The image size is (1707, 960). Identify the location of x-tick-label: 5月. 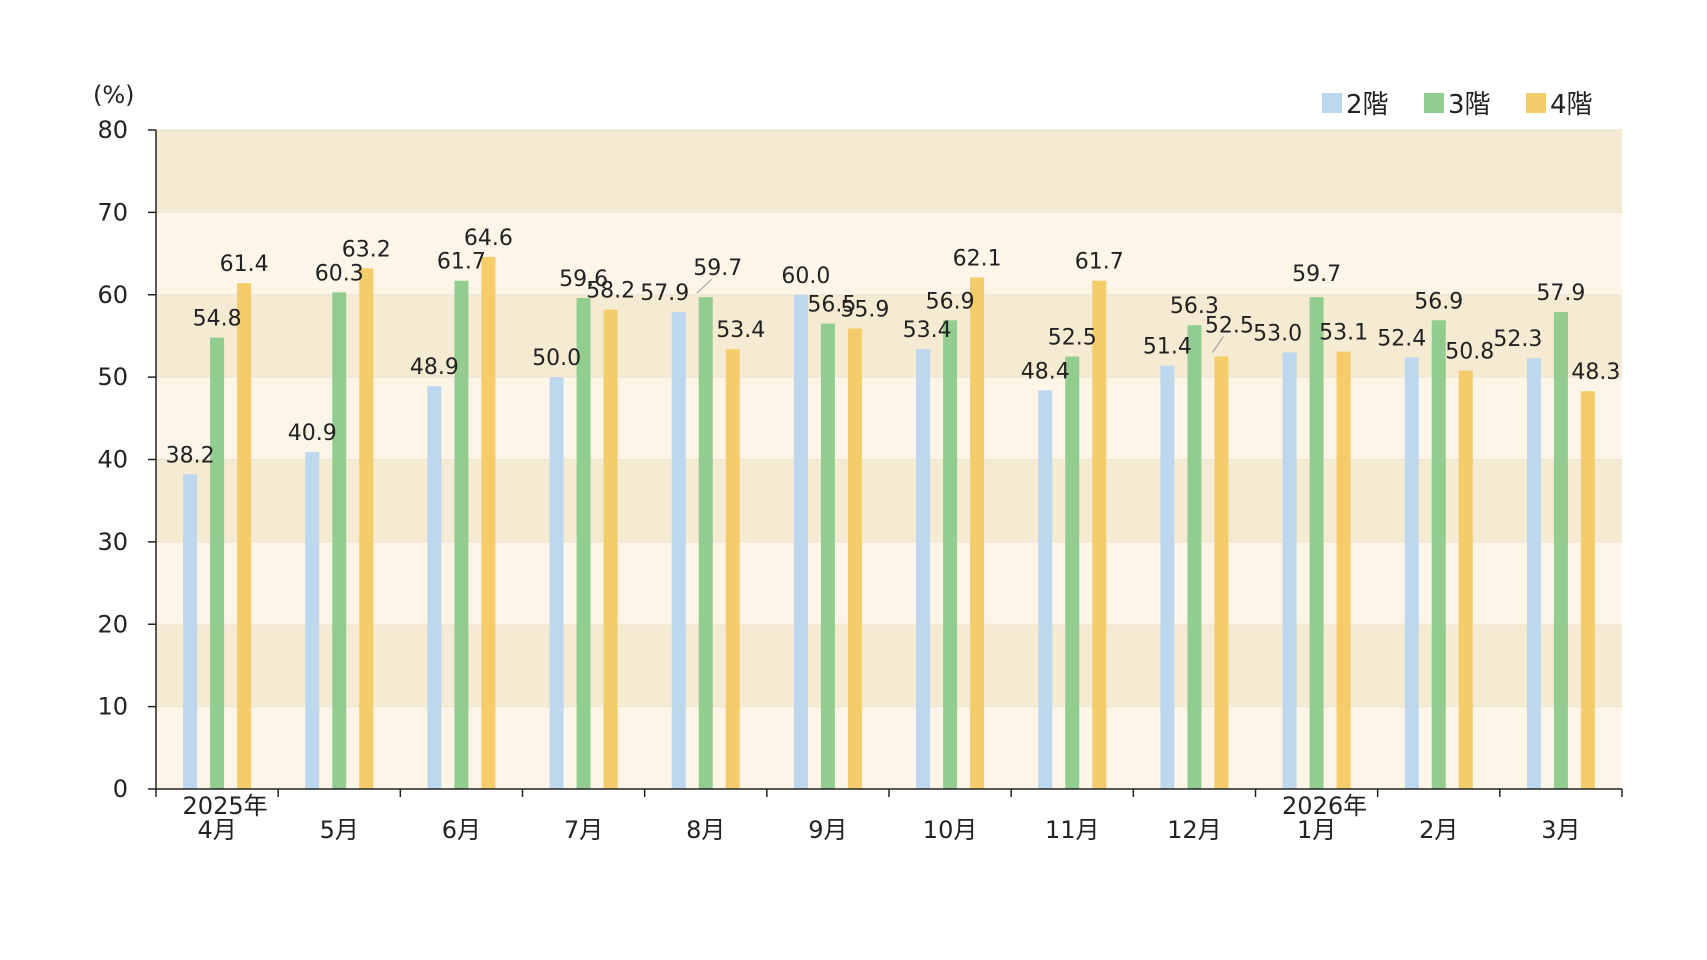
(339, 830).